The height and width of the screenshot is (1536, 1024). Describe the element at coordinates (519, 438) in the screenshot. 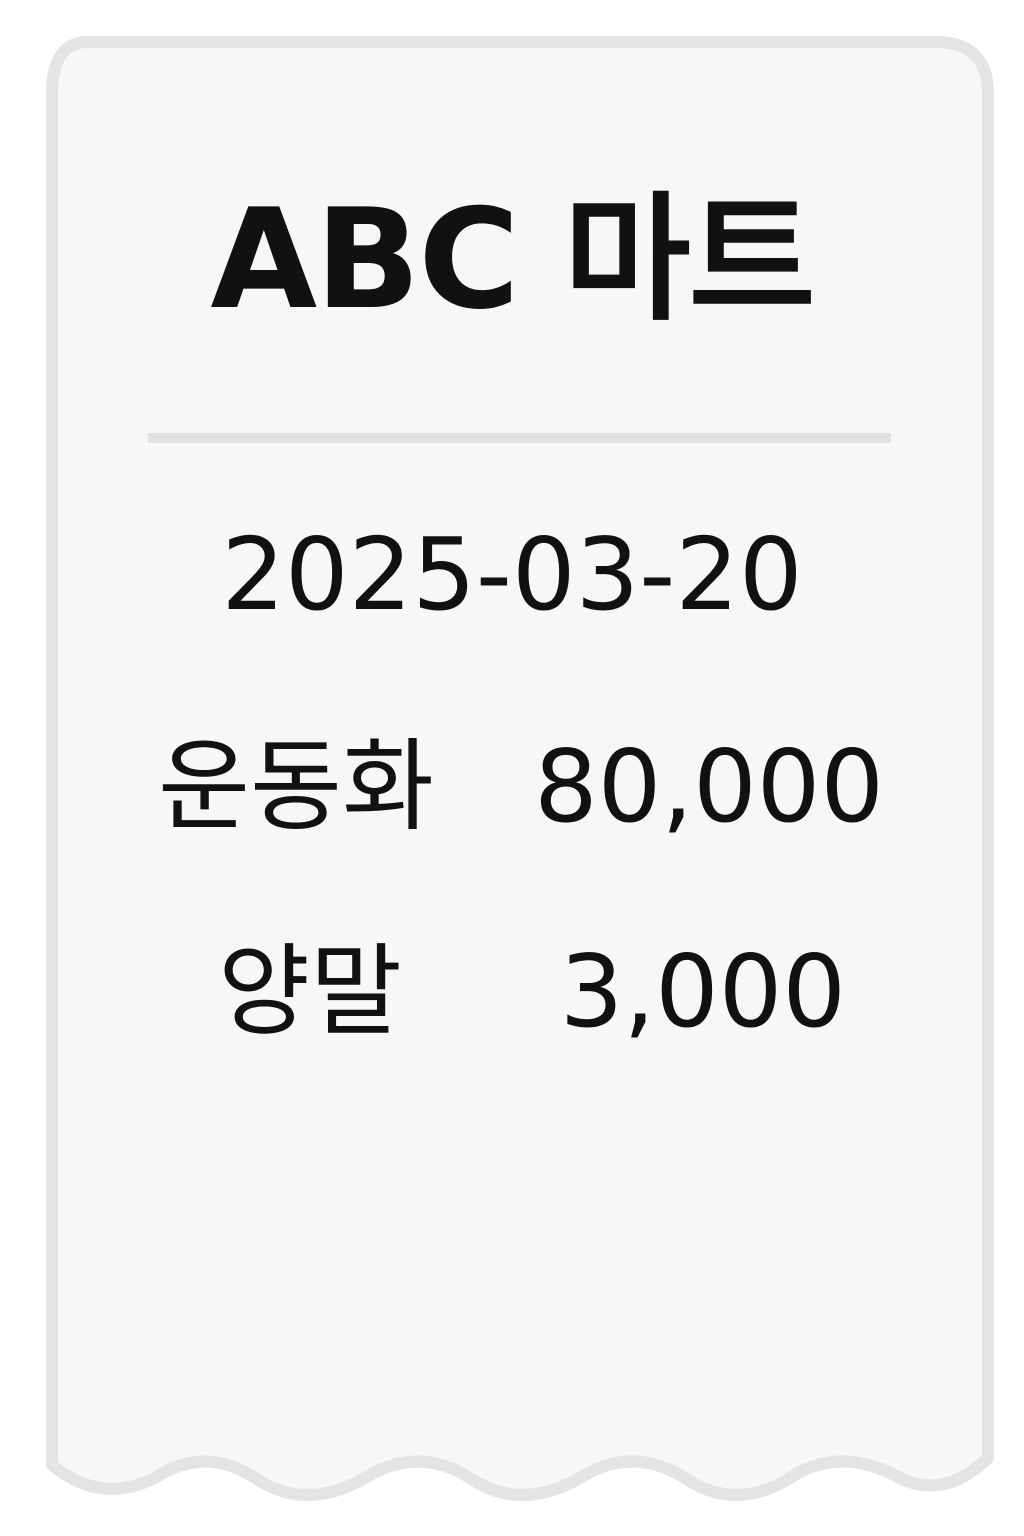

I see `divider` at that location.